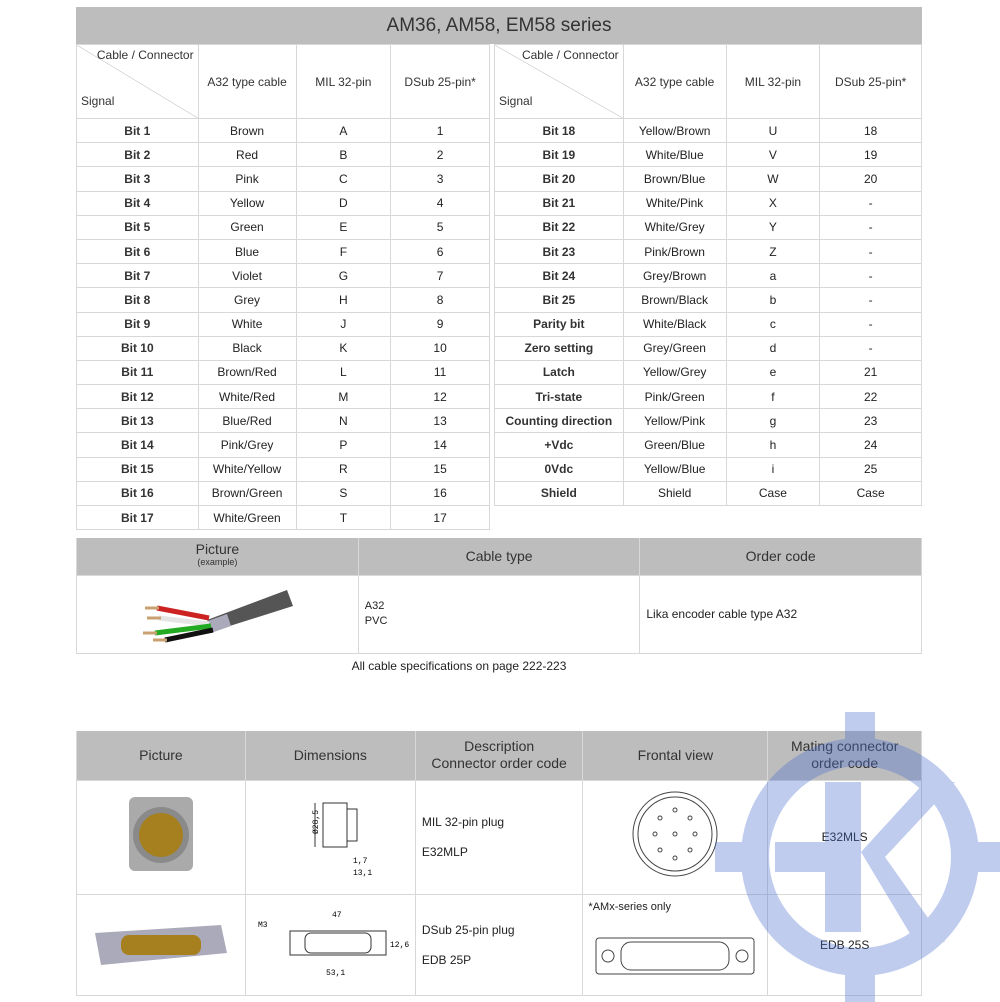 The width and height of the screenshot is (1000, 1002). I want to click on a32-color-cell: Brown/Blue, so click(674, 179).